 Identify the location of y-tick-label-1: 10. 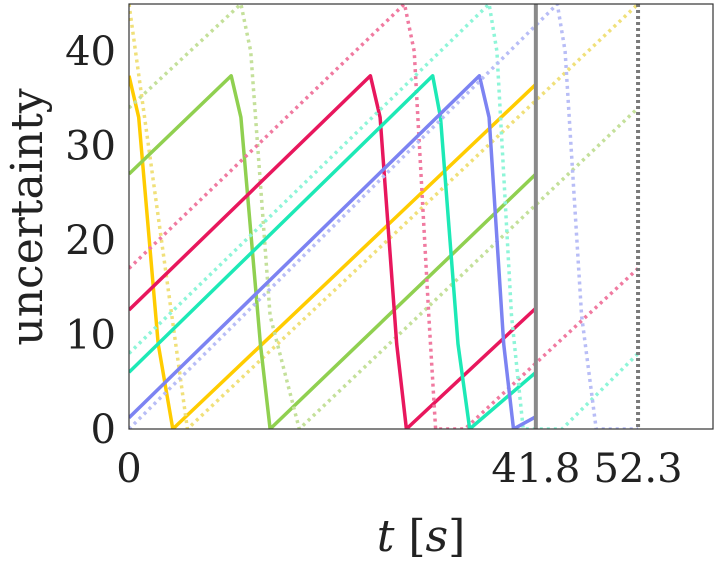
(90, 336).